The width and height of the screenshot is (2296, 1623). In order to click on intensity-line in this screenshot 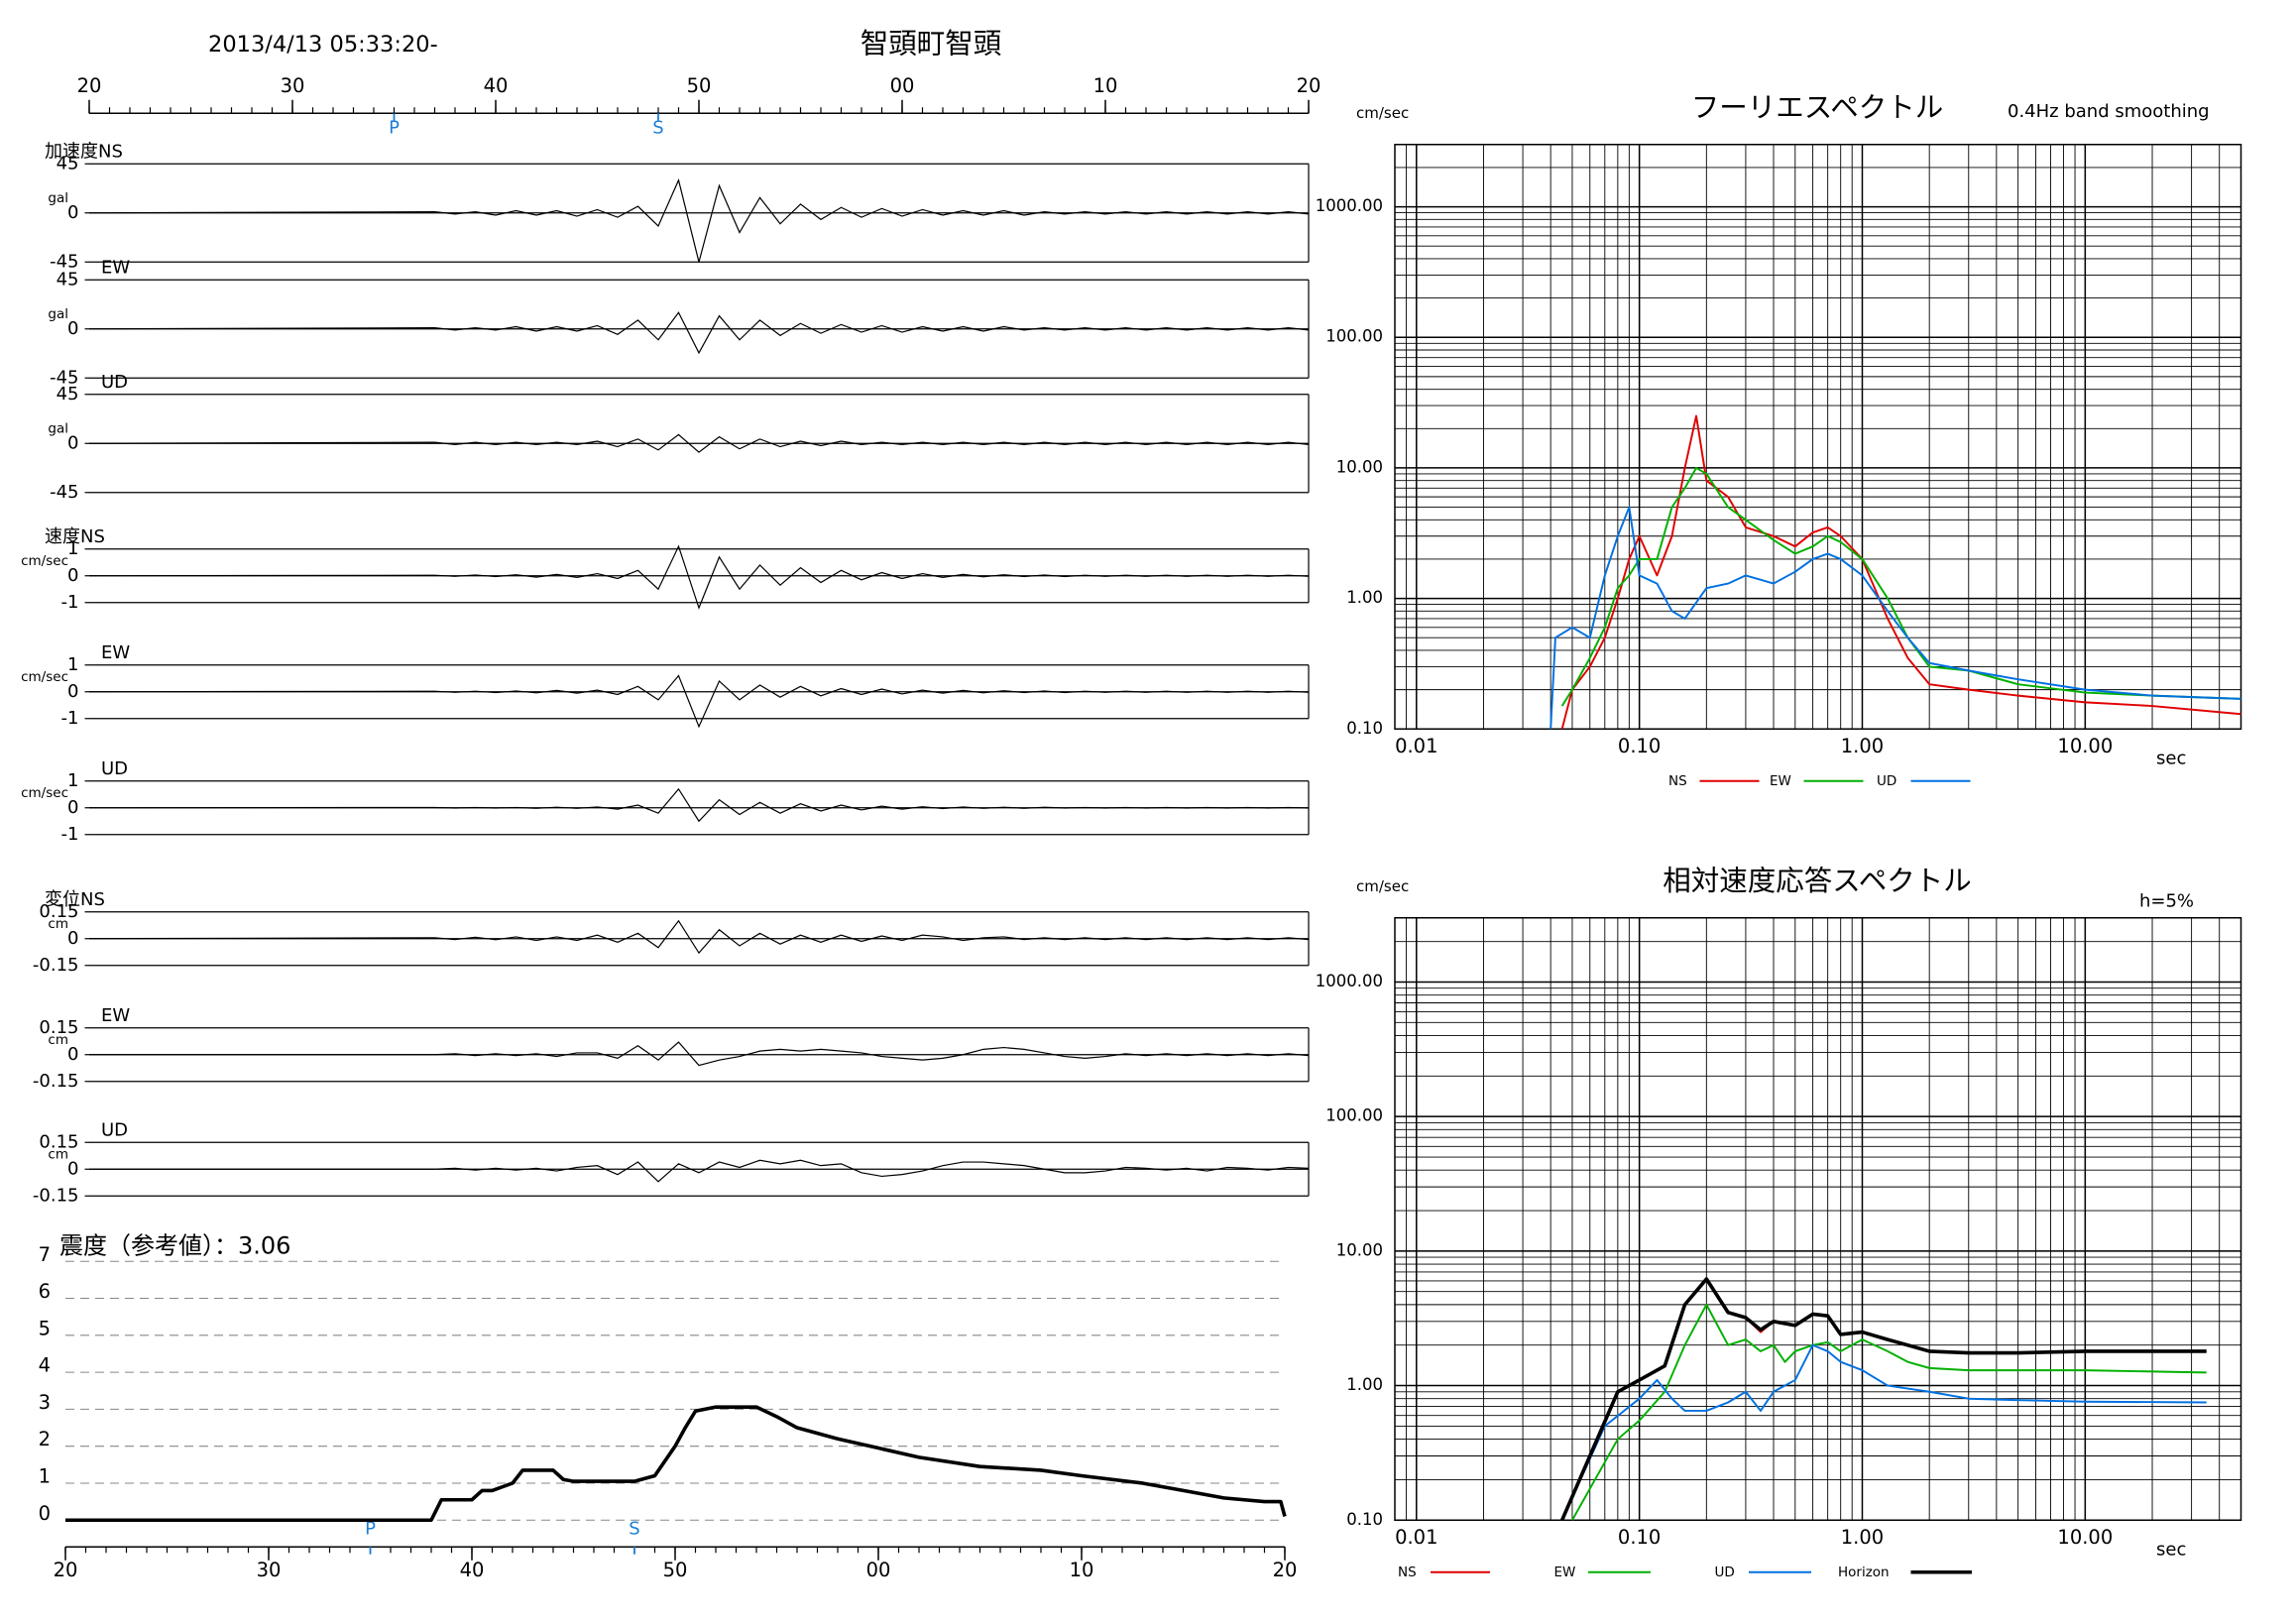, I will do `click(676, 1464)`.